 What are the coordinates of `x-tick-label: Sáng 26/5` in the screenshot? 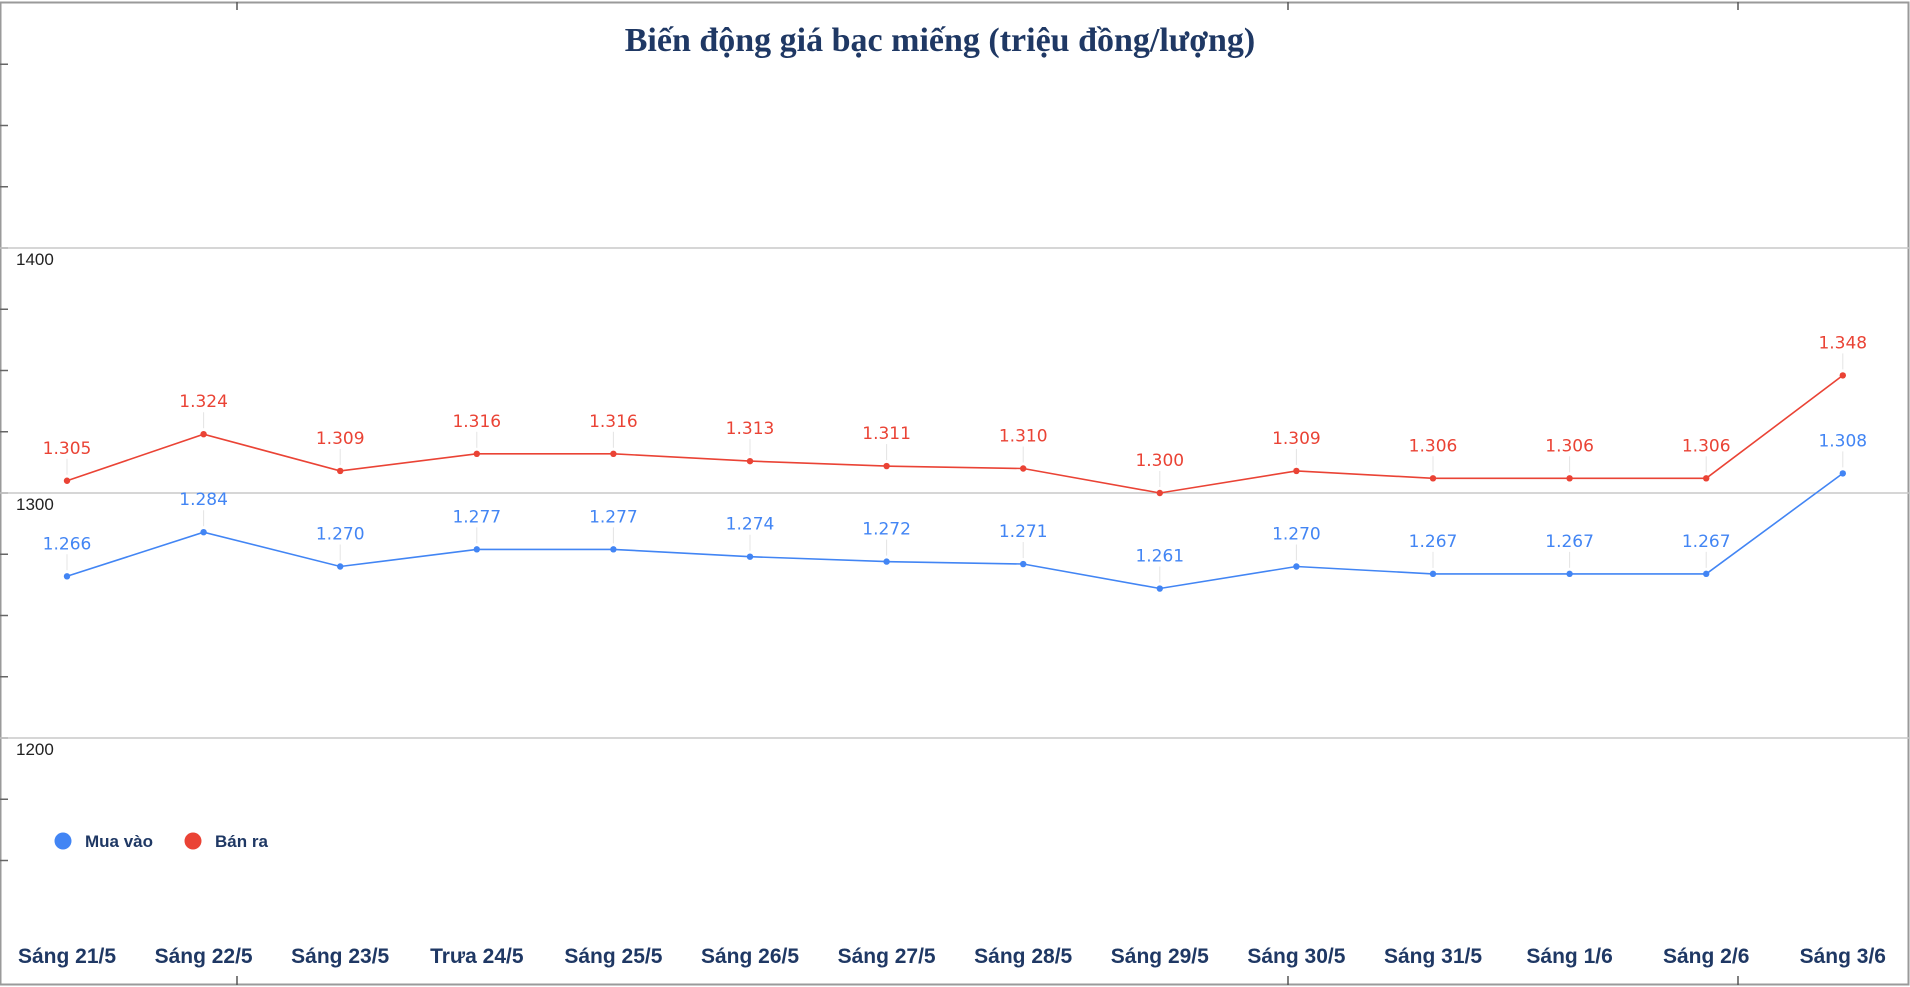 It's located at (750, 956).